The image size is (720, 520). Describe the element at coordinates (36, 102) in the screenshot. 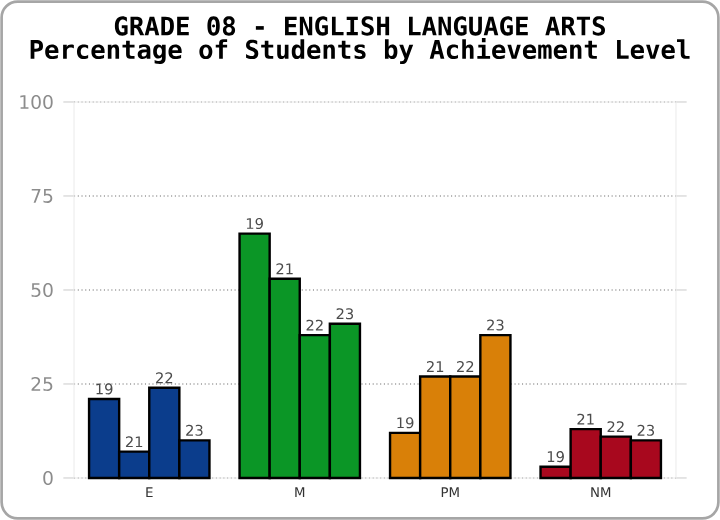

I see `y-tick-label: 100` at that location.